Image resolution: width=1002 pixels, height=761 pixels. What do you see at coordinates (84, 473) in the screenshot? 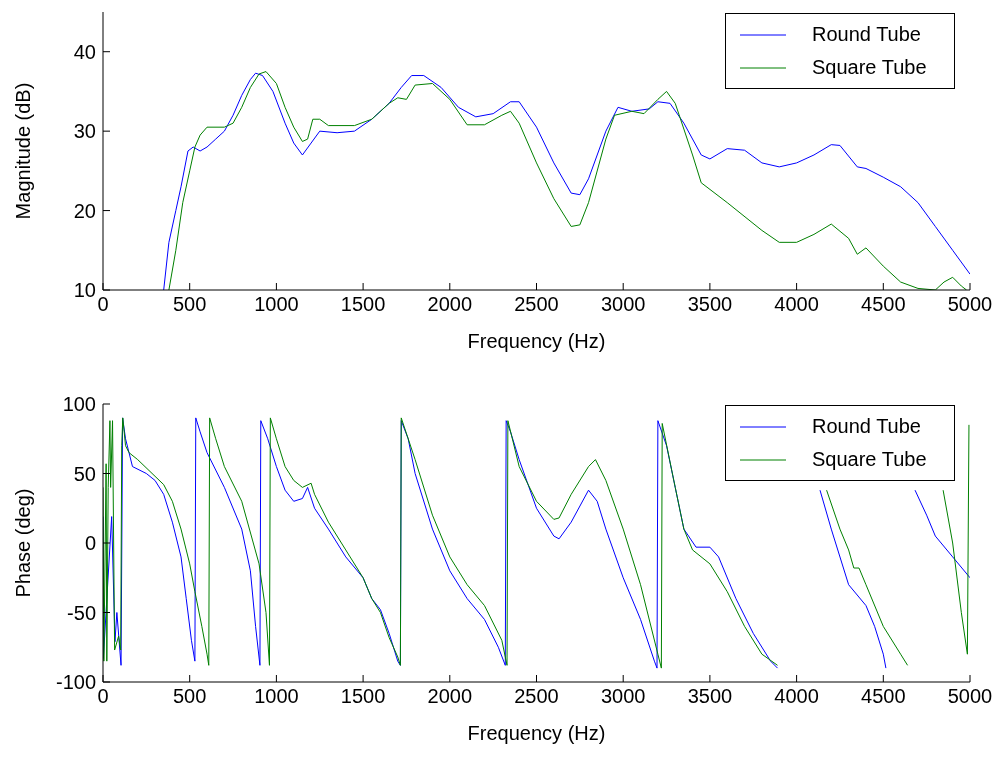
I see `y-tick-label: 50` at bounding box center [84, 473].